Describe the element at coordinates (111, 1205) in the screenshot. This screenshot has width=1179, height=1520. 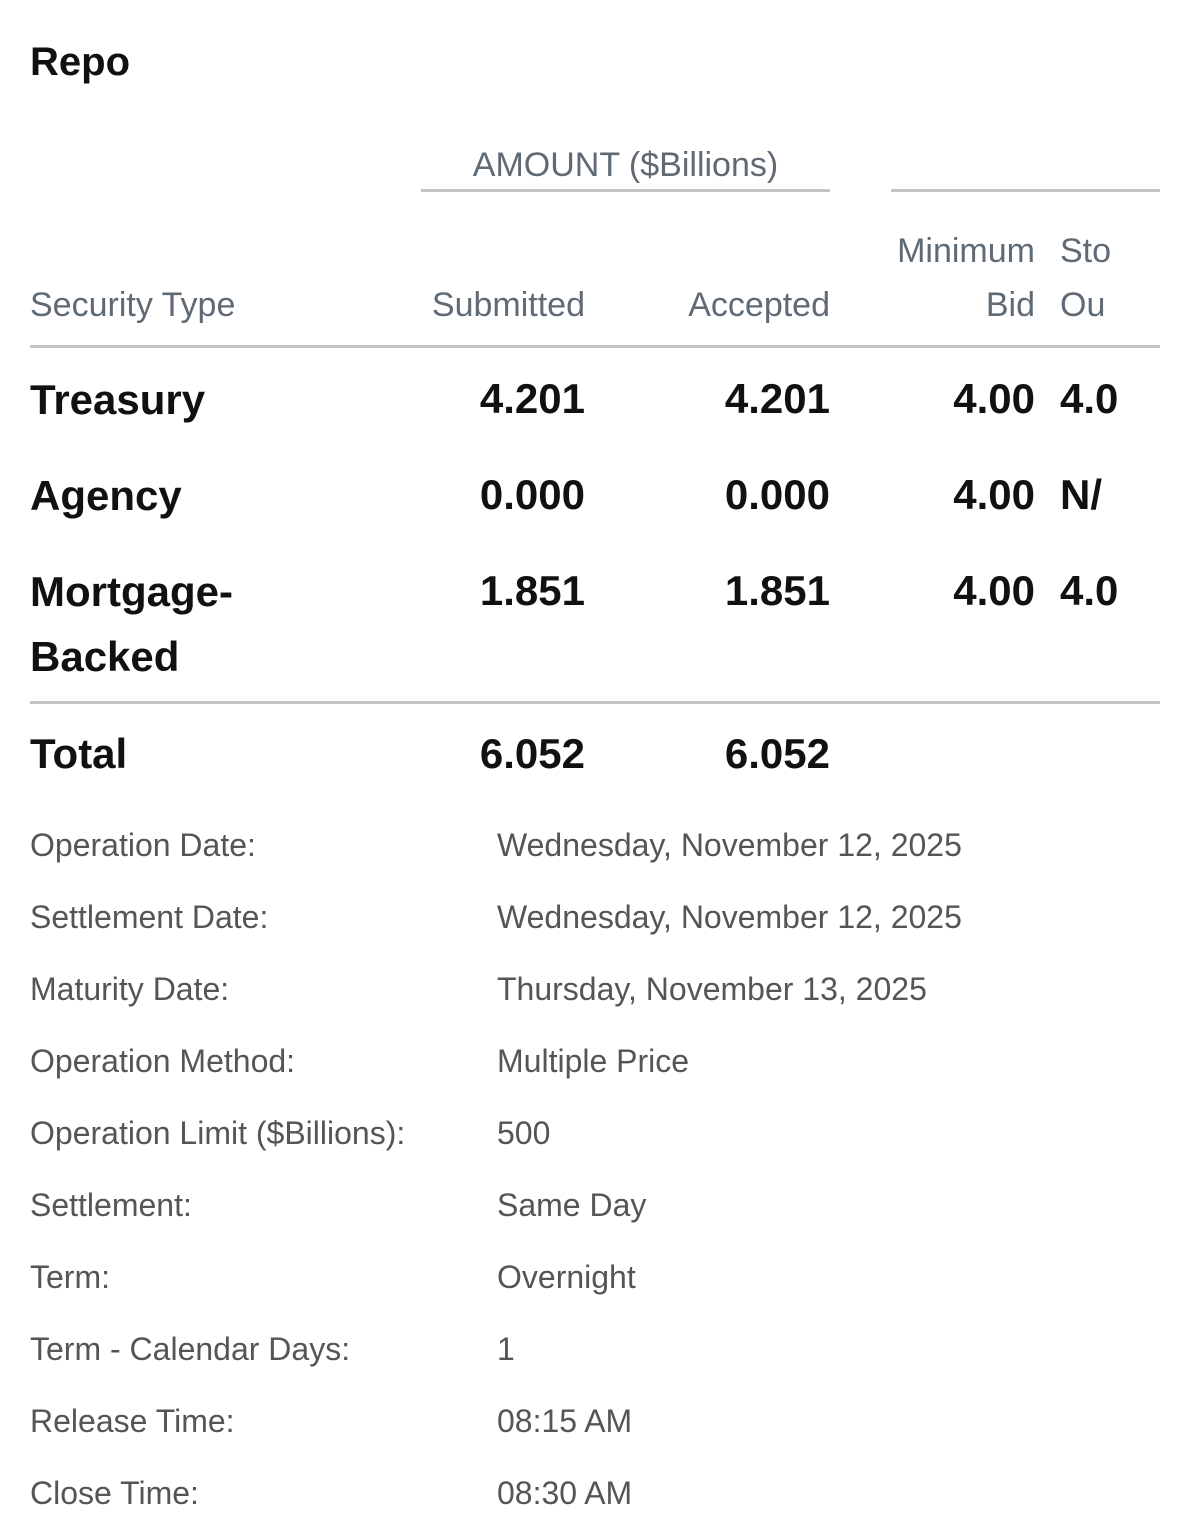
I see `detail-label: Settlement:` at that location.